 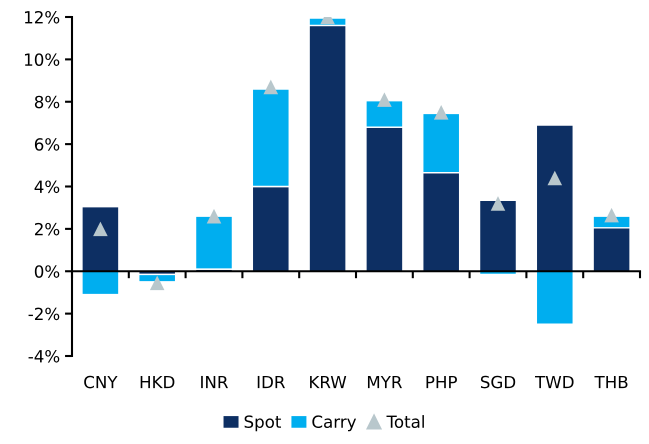 What do you see at coordinates (405, 421) in the screenshot?
I see `legend-label: Total` at bounding box center [405, 421].